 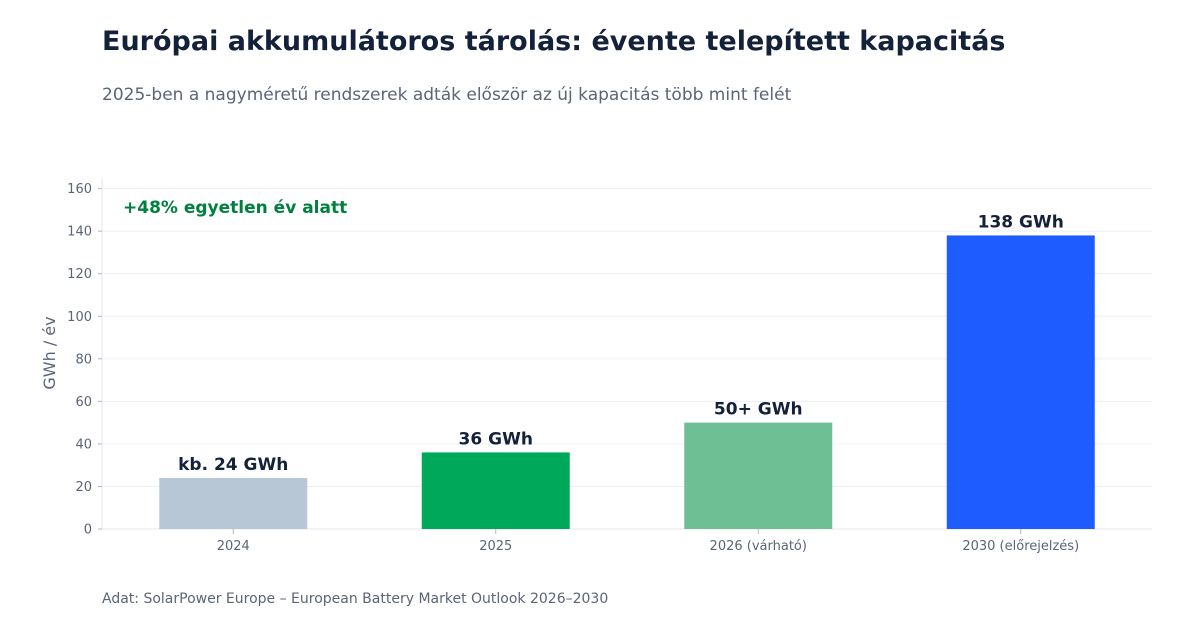 I want to click on y-tick-label: 40, so click(x=83, y=444).